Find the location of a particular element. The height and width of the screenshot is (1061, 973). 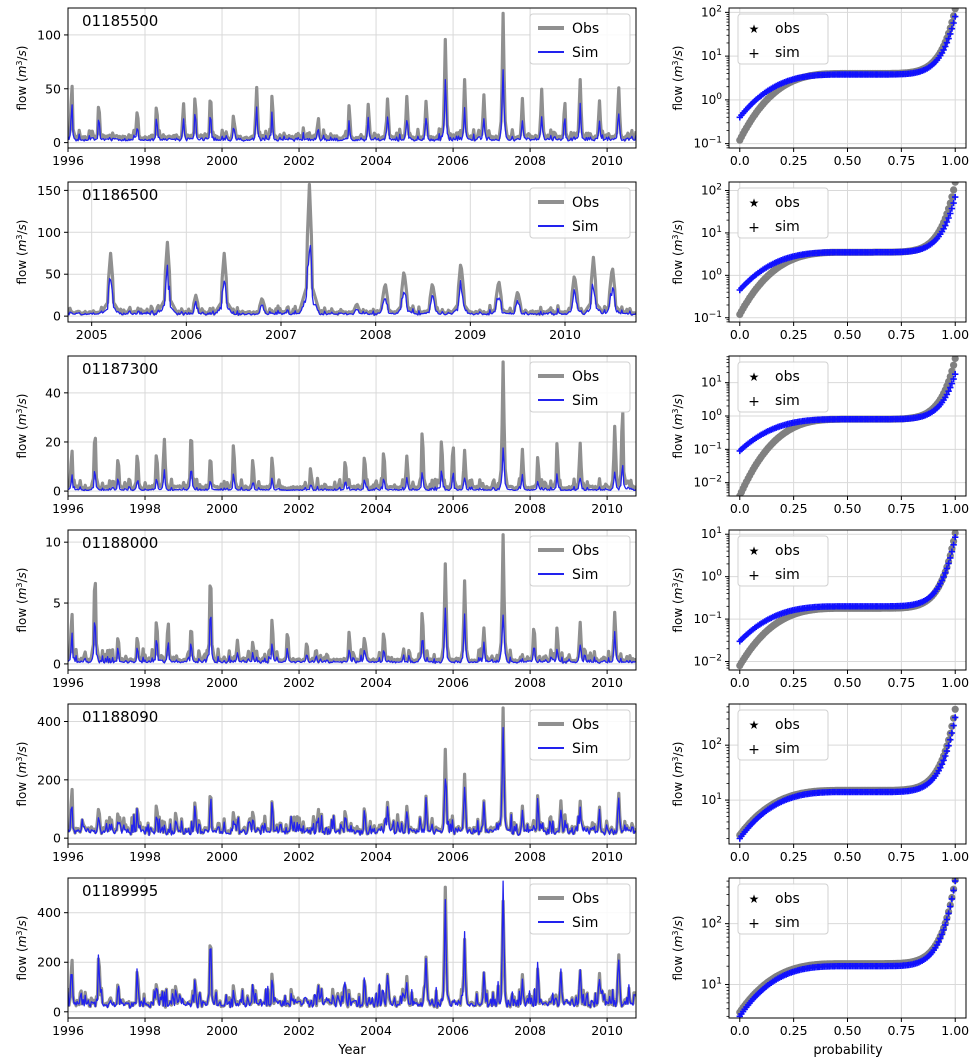

legend-fdc: ★ obs + sim is located at coordinates (783, 213).